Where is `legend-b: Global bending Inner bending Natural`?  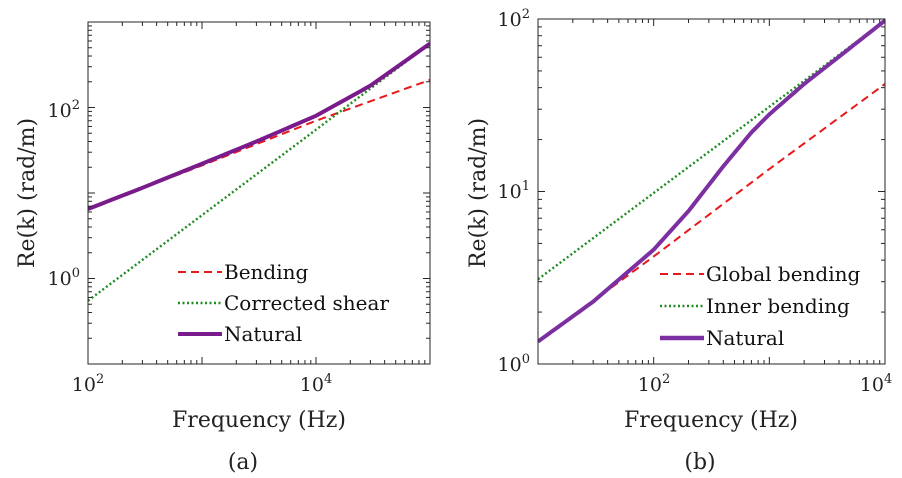 legend-b: Global bending Inner bending Natural is located at coordinates (760, 306).